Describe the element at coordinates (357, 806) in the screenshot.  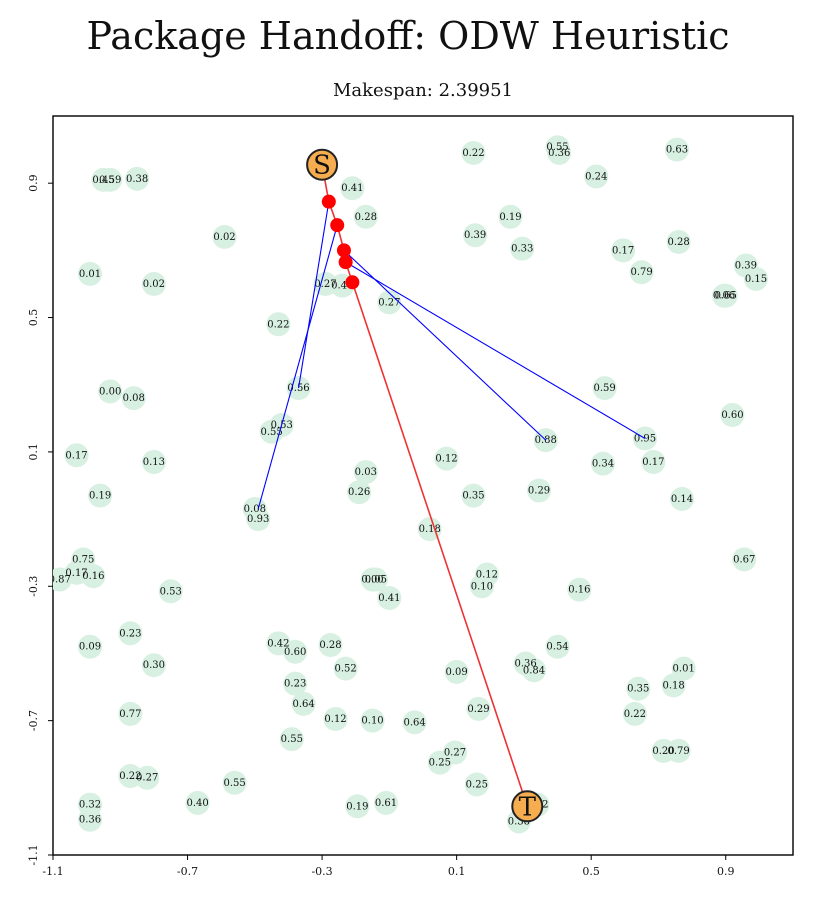
I see `node-label: 0.19` at that location.